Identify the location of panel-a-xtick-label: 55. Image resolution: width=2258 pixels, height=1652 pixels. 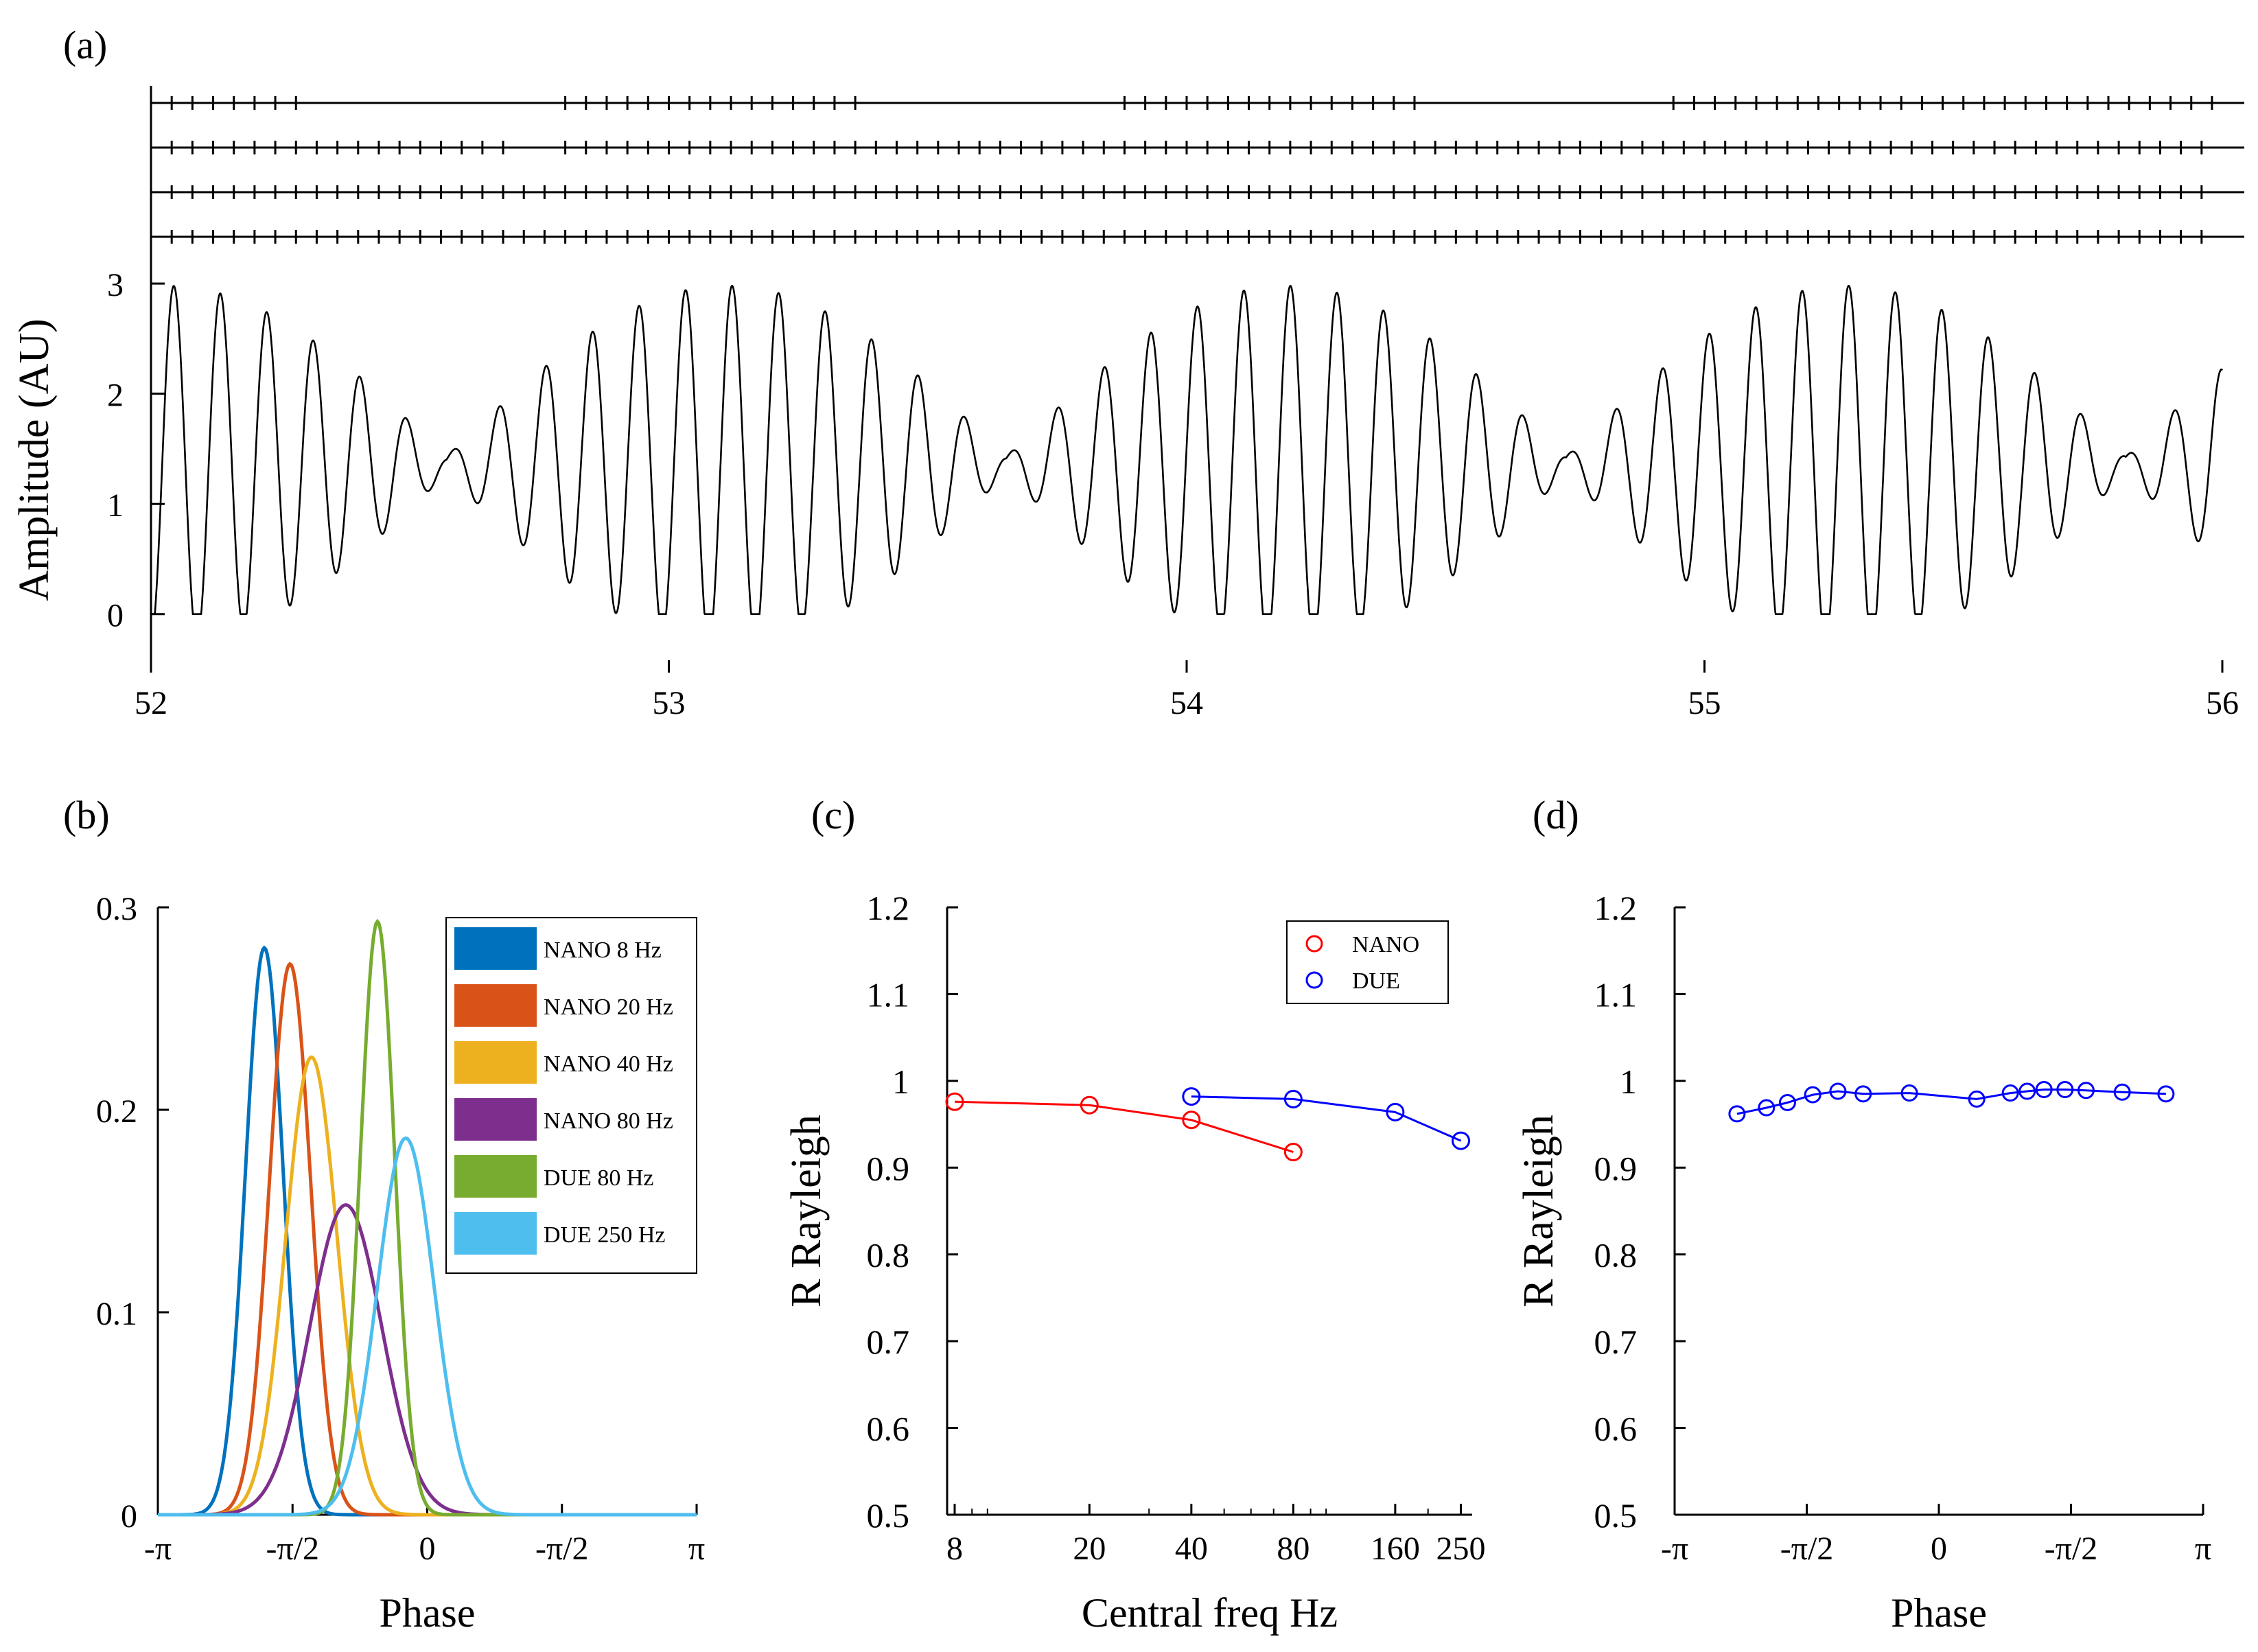
(1705, 703).